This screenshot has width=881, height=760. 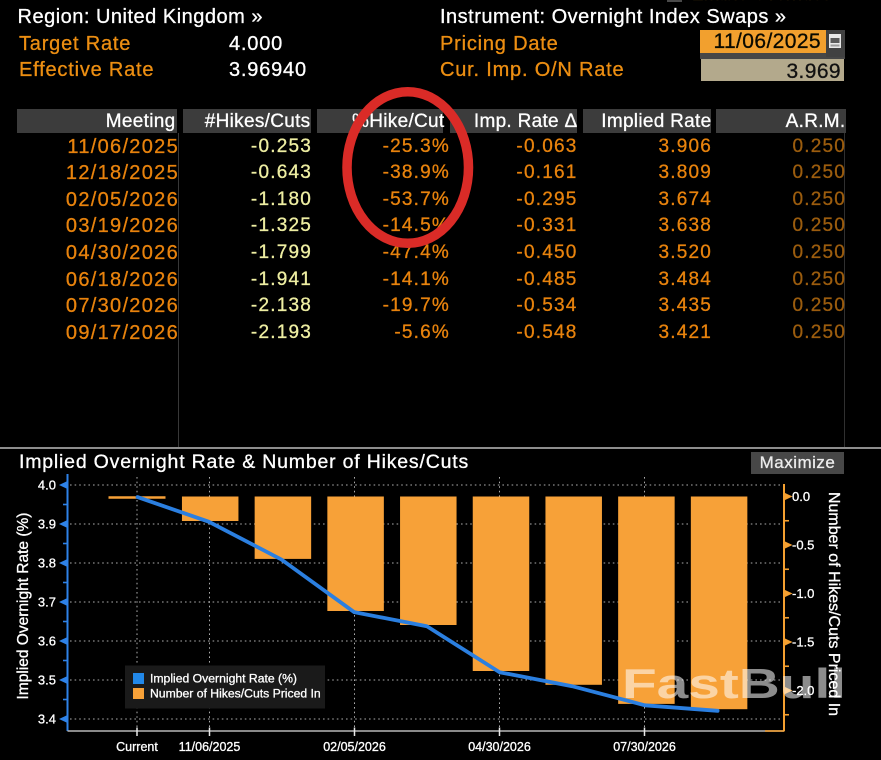 What do you see at coordinates (803, 690) in the screenshot?
I see `svg-text: -2.0` at bounding box center [803, 690].